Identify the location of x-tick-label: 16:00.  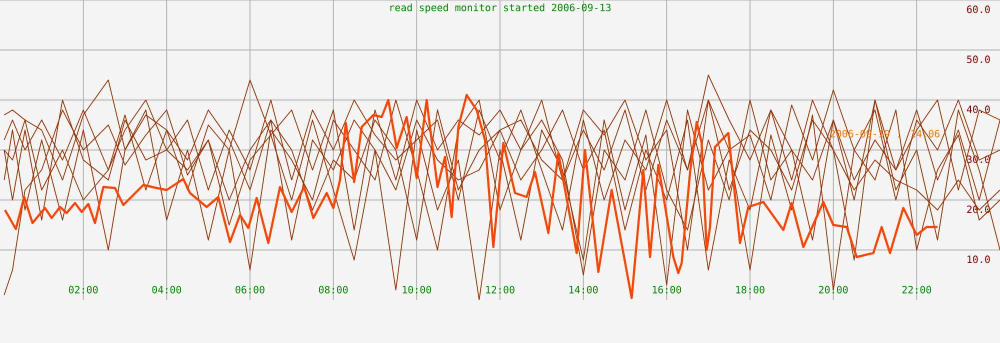
(667, 290).